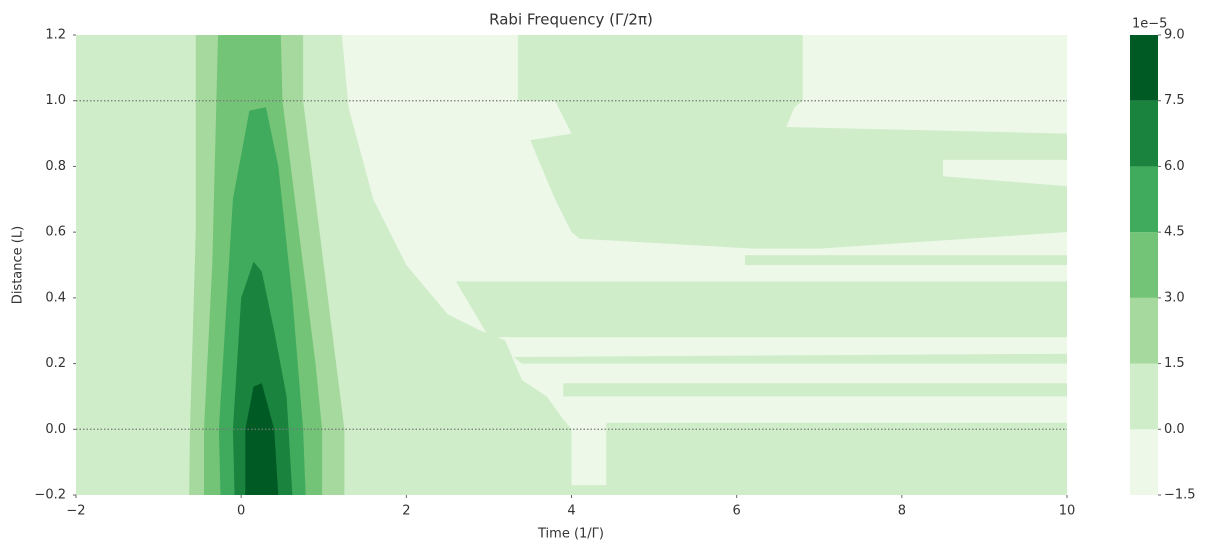 This screenshot has height=551, width=1205. Describe the element at coordinates (571, 20) in the screenshot. I see `chart-title: Rabi Frequency (Γ/2π)` at that location.